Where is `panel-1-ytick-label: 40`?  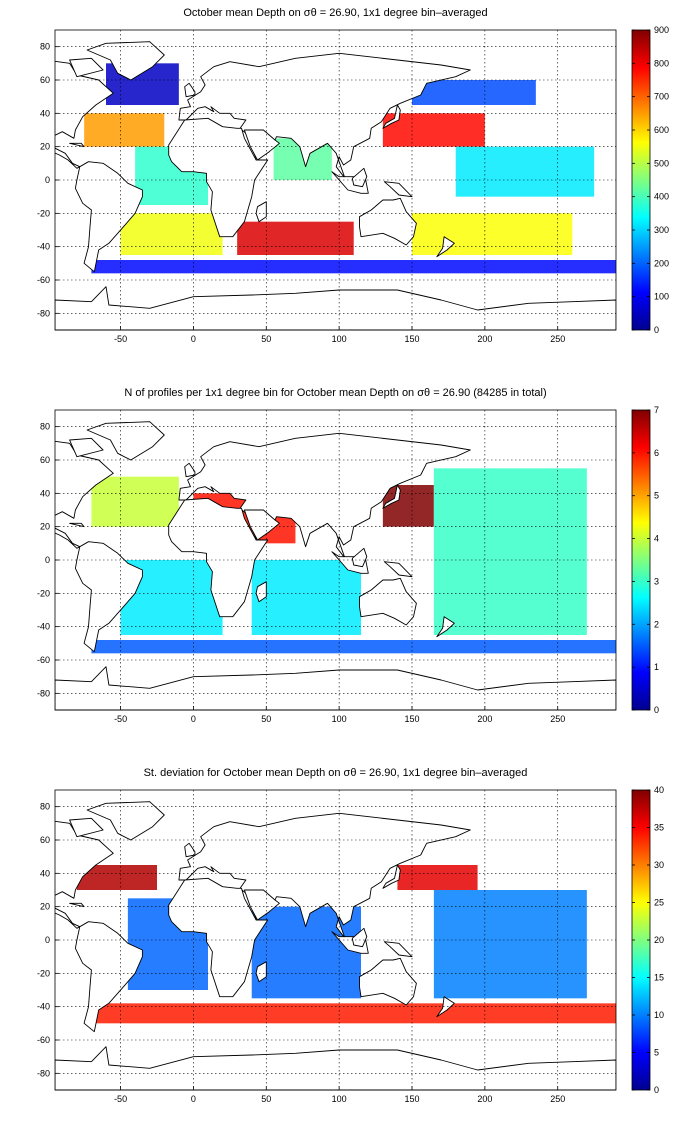
panel-1-ytick-label: 40 is located at coordinates (45, 113).